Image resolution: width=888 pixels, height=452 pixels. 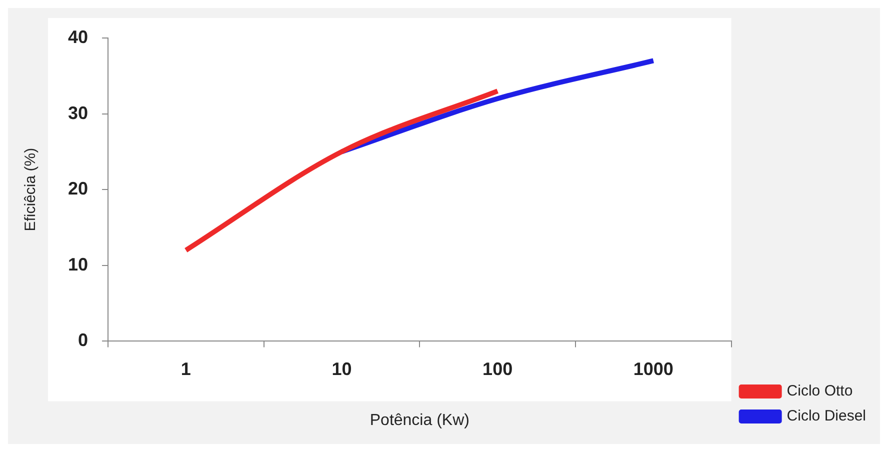 I want to click on y-tick-label: 10, so click(x=78, y=264).